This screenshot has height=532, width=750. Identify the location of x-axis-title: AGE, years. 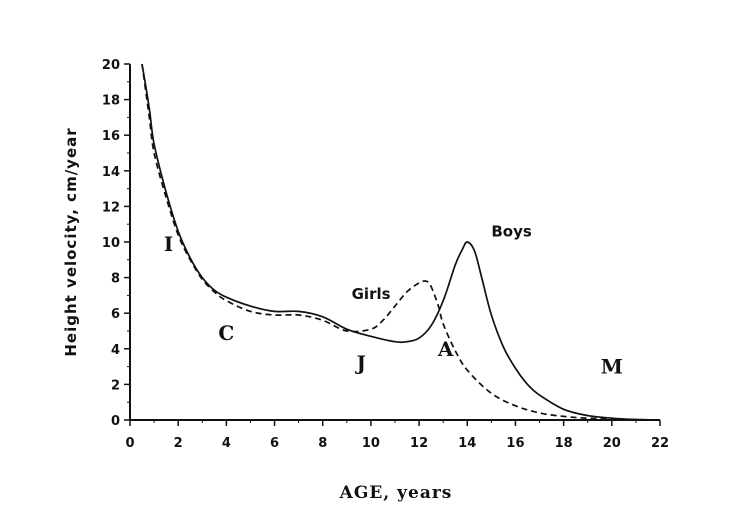
(396, 493).